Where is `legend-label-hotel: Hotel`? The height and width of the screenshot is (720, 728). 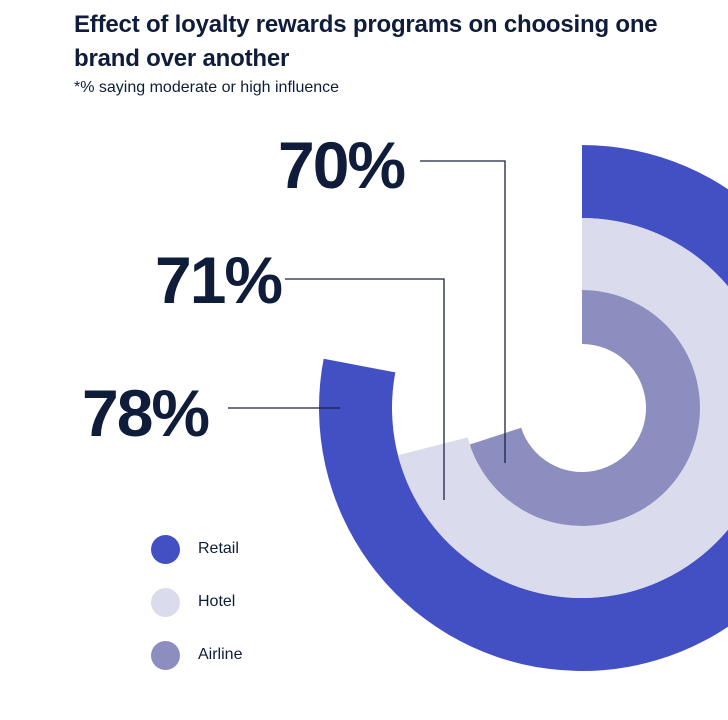
legend-label-hotel: Hotel is located at coordinates (217, 601).